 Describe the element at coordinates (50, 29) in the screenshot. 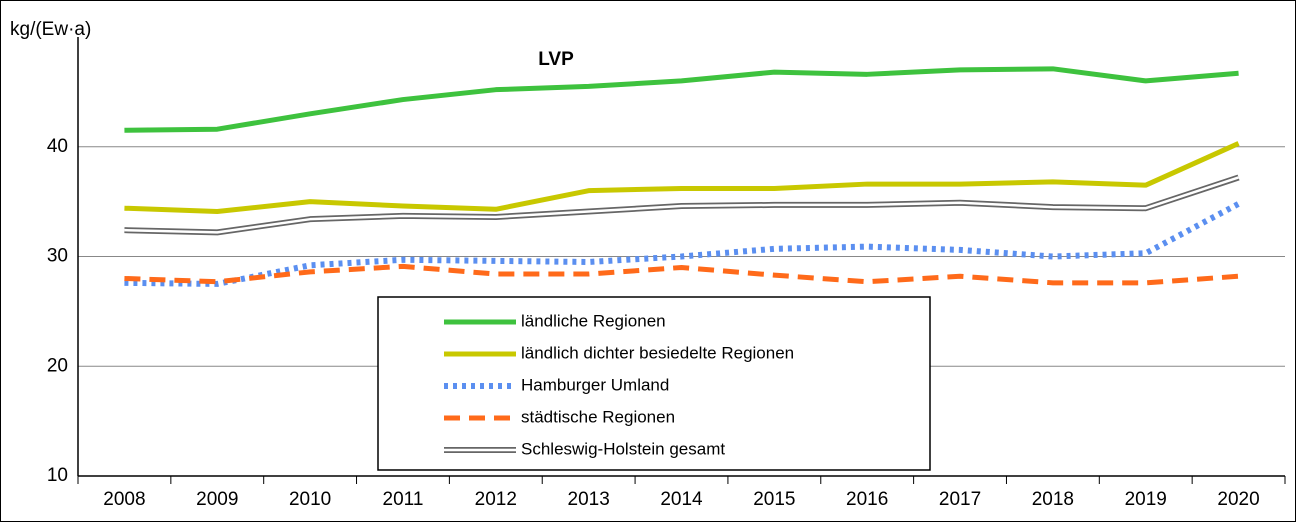

I see `y-axis-label: kg/(Ew·a)` at that location.